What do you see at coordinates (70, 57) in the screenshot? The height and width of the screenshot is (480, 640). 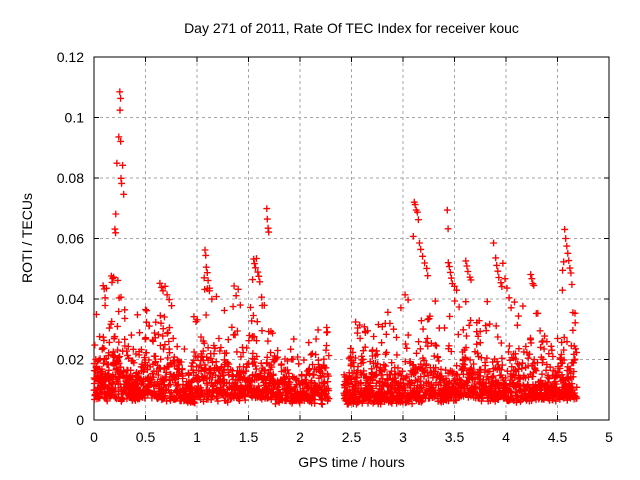 I see `y-tick-label: 0.12` at bounding box center [70, 57].